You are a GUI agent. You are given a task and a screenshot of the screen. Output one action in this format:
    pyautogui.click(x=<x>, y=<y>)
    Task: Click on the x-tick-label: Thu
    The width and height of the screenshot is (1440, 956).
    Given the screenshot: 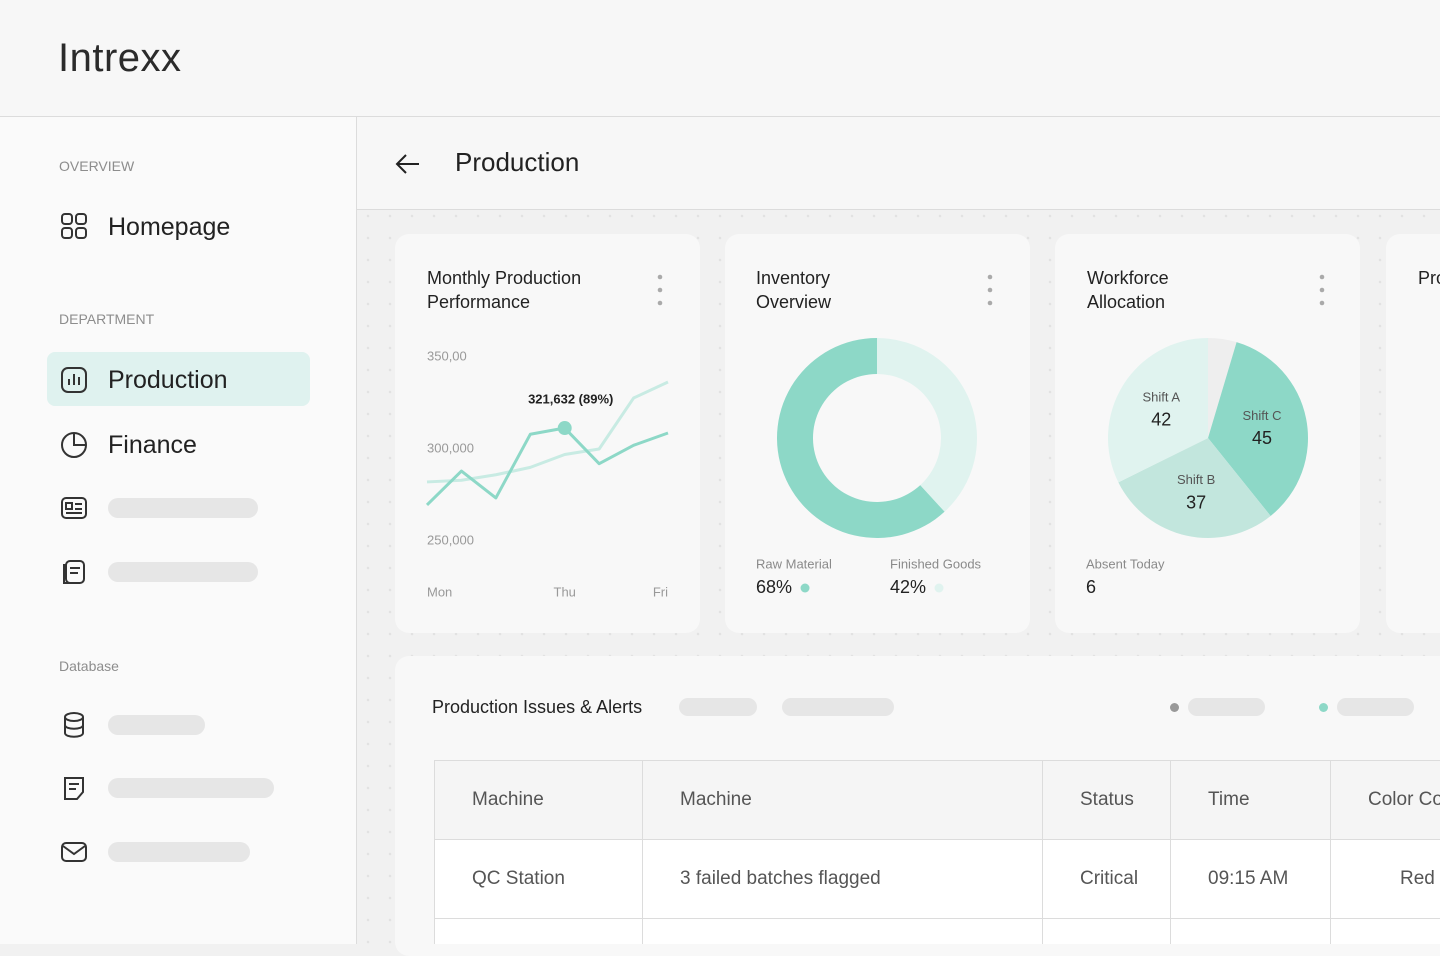 What is the action you would take?
    pyautogui.click(x=565, y=591)
    